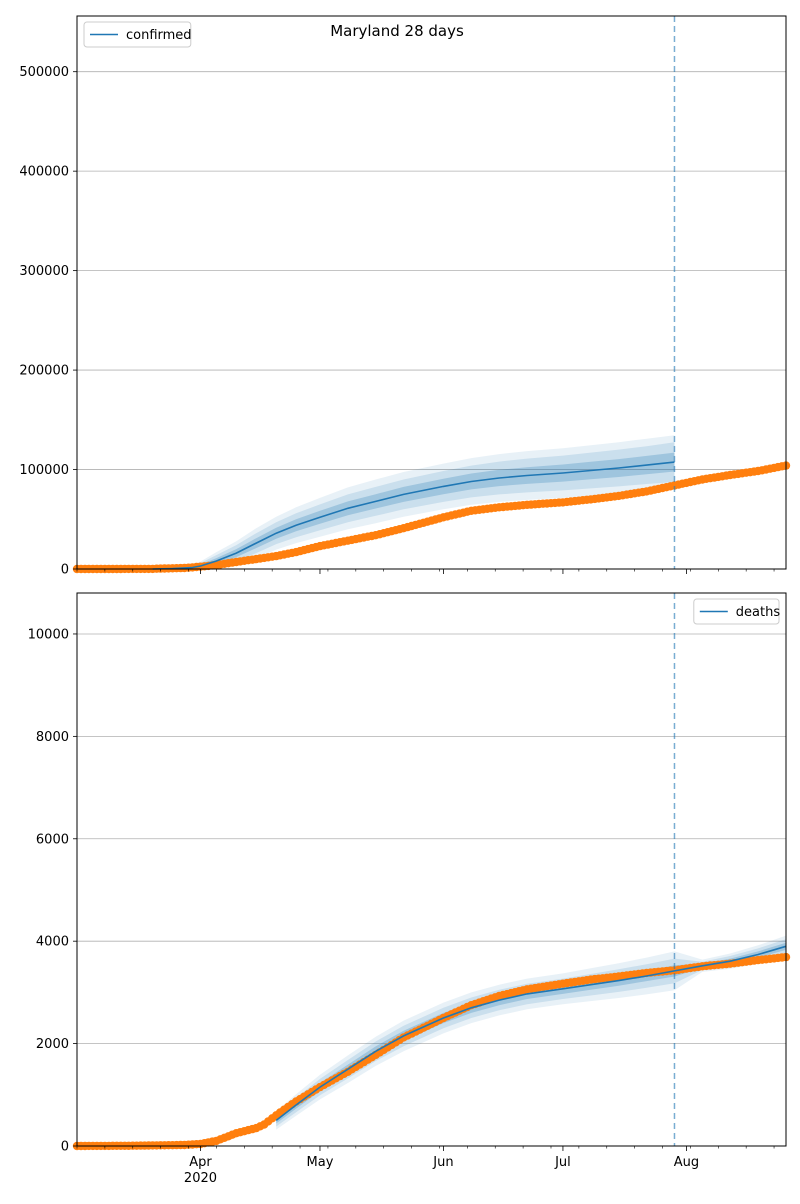 The height and width of the screenshot is (1204, 800). What do you see at coordinates (442, 1162) in the screenshot?
I see `x-tick-label: Jun` at bounding box center [442, 1162].